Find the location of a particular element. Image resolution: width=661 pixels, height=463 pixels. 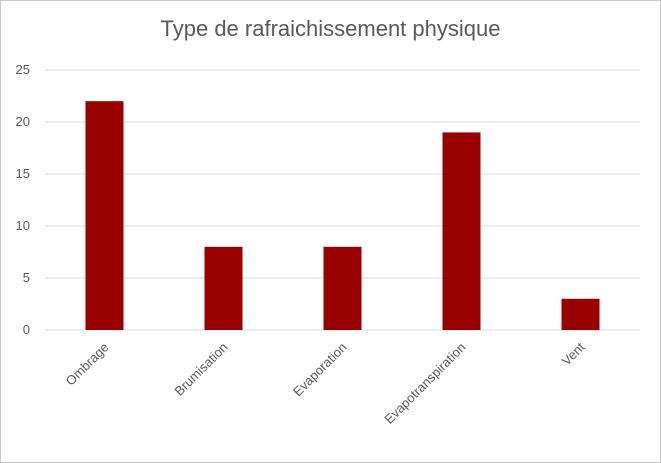

y-tick-label: 25 is located at coordinates (23, 69).